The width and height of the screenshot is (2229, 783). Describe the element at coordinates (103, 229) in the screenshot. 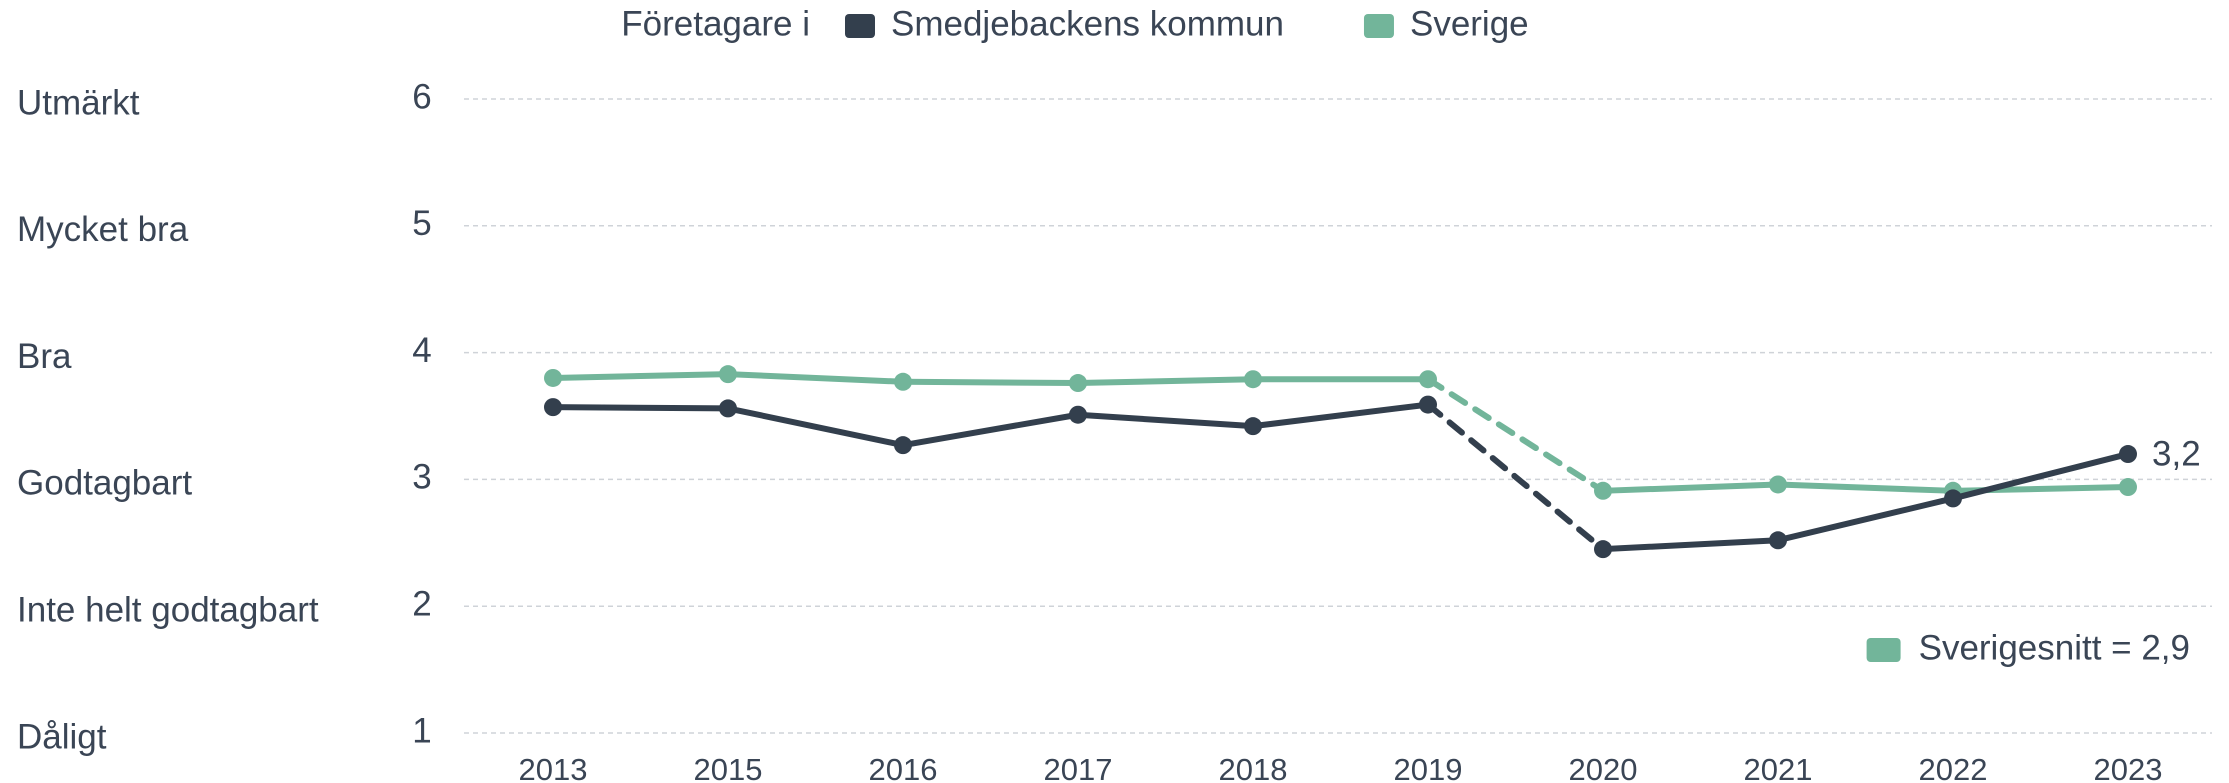

I see `y-tick-description: Mycket bra` at that location.